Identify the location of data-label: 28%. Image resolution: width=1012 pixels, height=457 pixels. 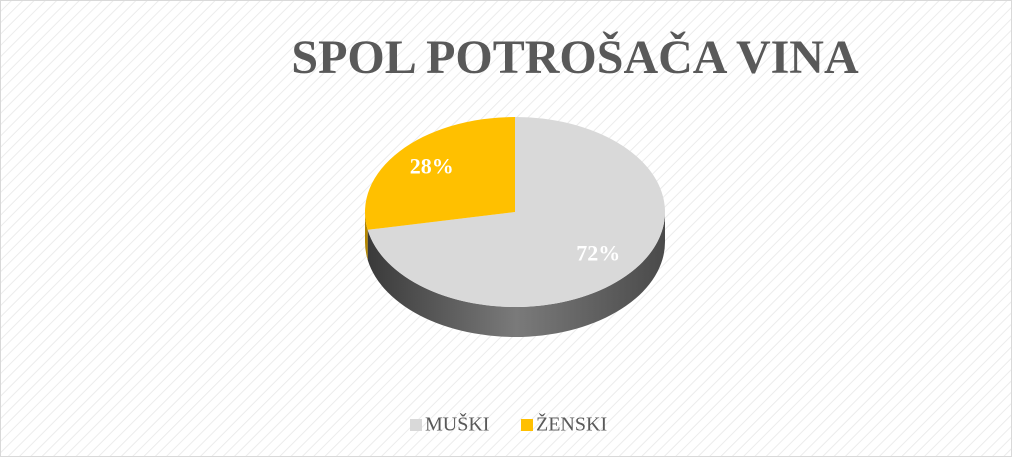
(432, 165).